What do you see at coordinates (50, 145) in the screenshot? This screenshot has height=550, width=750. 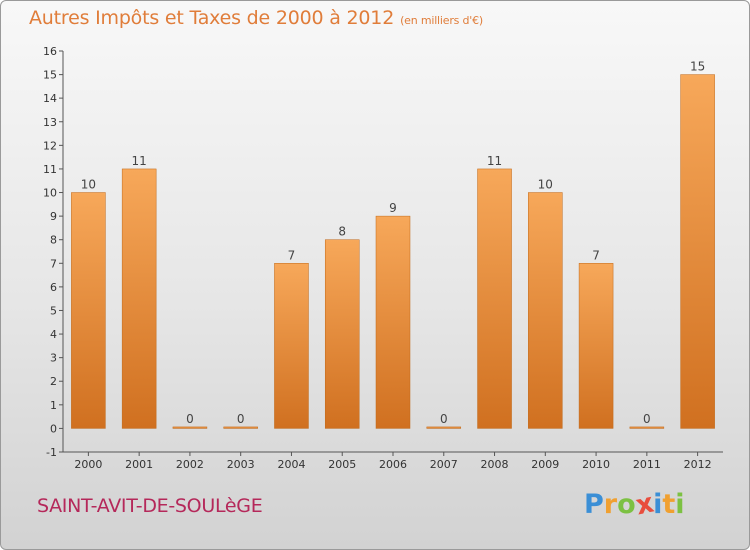 I see `y-tick-label: 12` at bounding box center [50, 145].